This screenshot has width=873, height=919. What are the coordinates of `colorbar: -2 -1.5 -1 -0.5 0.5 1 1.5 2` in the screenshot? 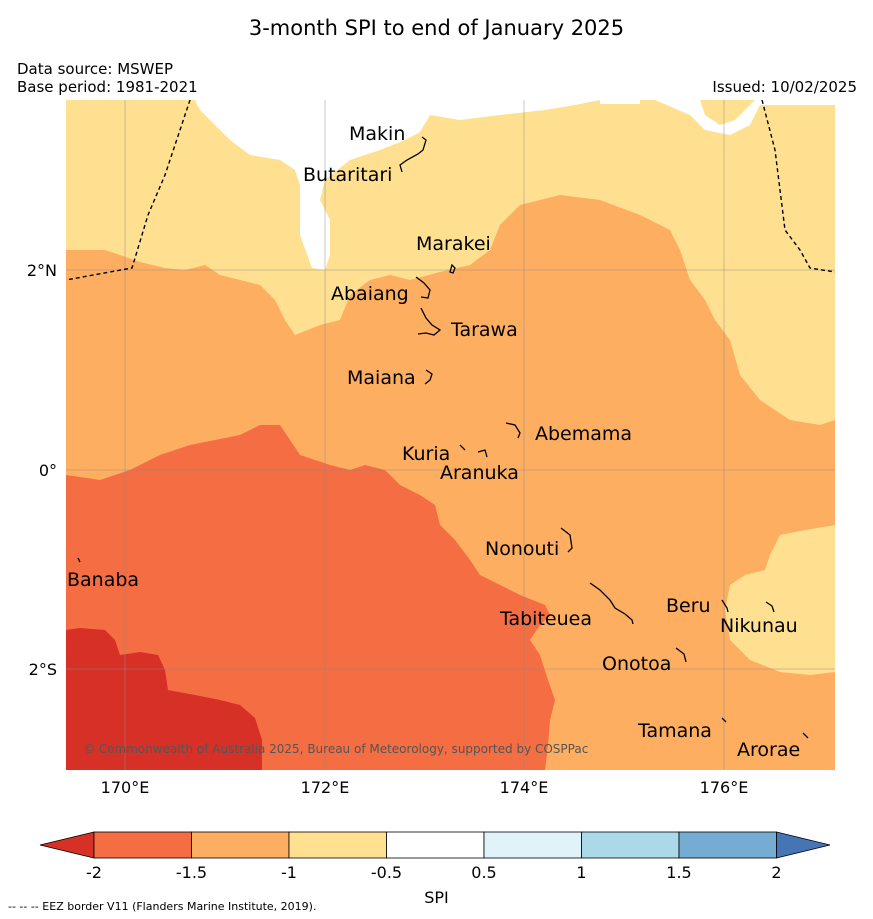 It's located at (435, 856).